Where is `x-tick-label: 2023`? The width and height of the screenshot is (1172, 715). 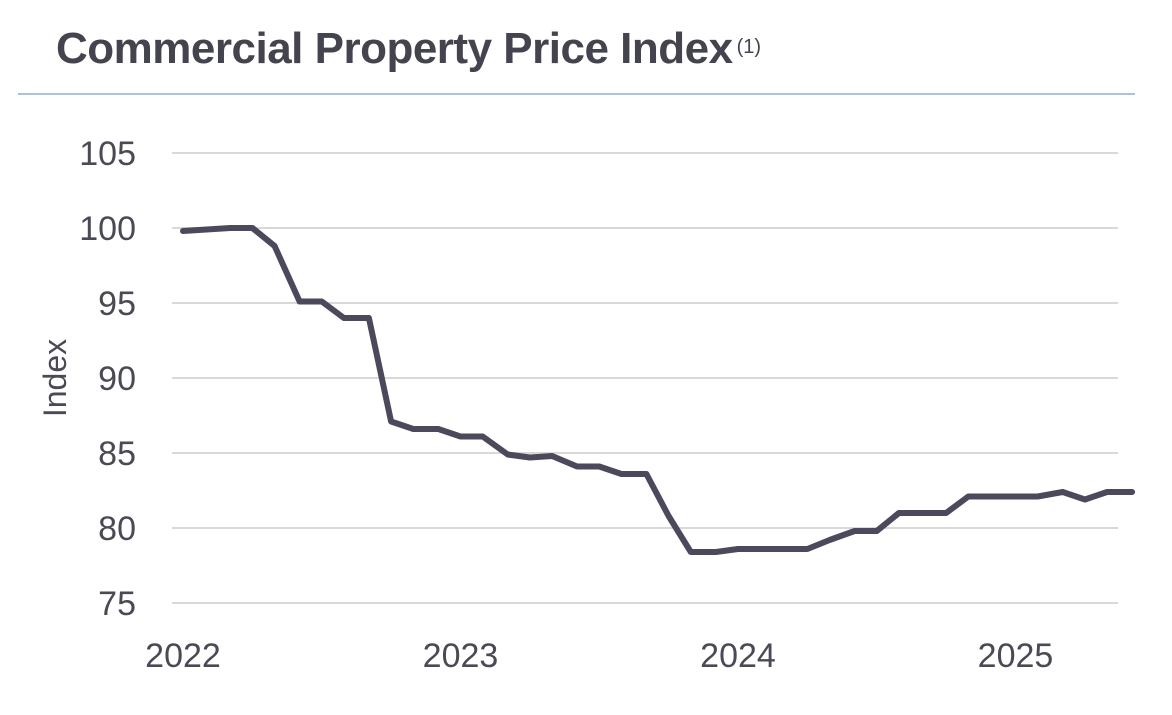 x-tick-label: 2023 is located at coordinates (461, 656).